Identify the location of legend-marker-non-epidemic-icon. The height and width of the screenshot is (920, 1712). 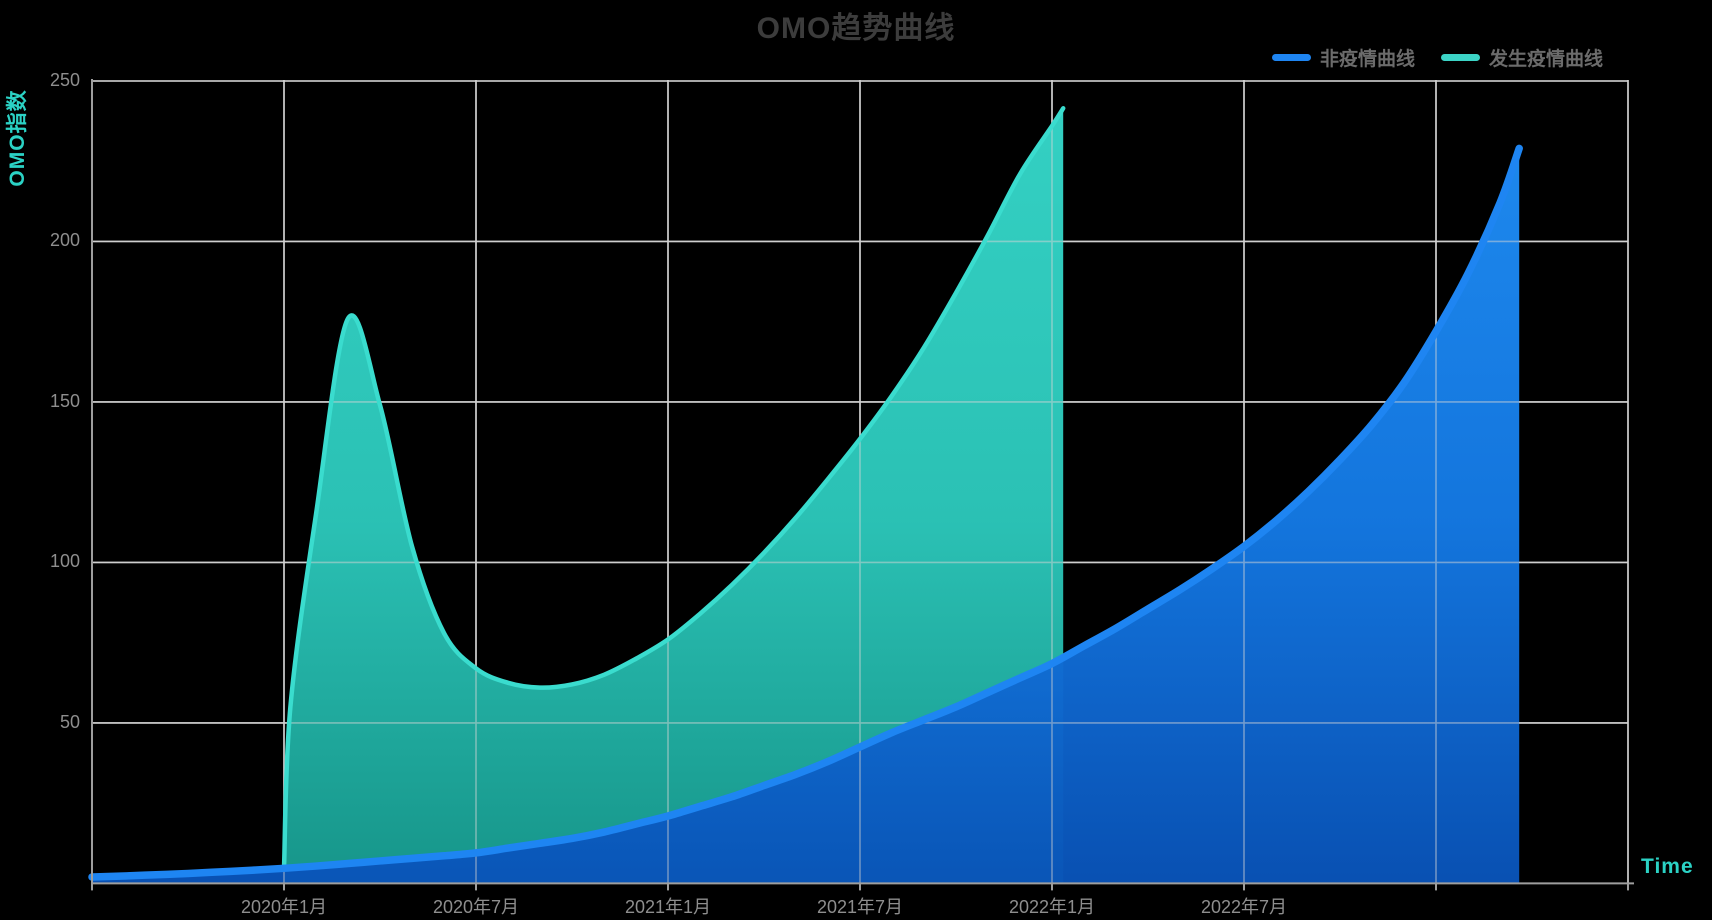
(1291, 57).